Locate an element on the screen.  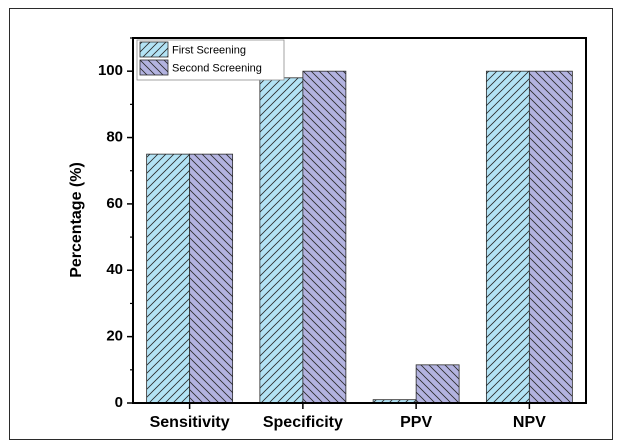
x-tick-label-ppv: PPV is located at coordinates (416, 422).